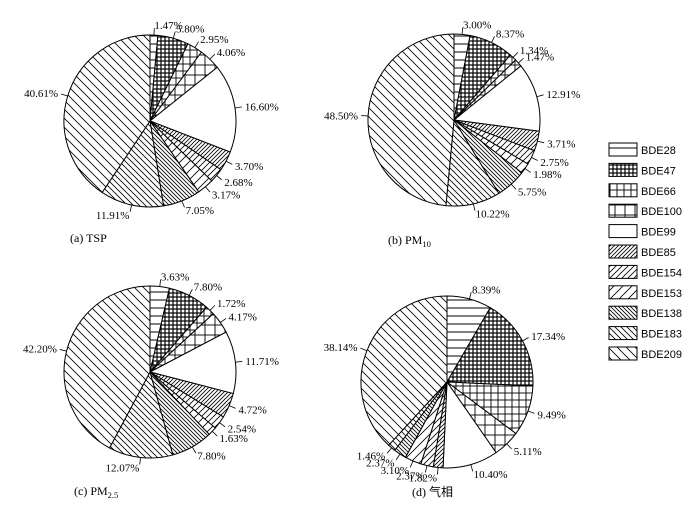  What do you see at coordinates (661, 335) in the screenshot?
I see `legend-label: BDE183` at bounding box center [661, 335].